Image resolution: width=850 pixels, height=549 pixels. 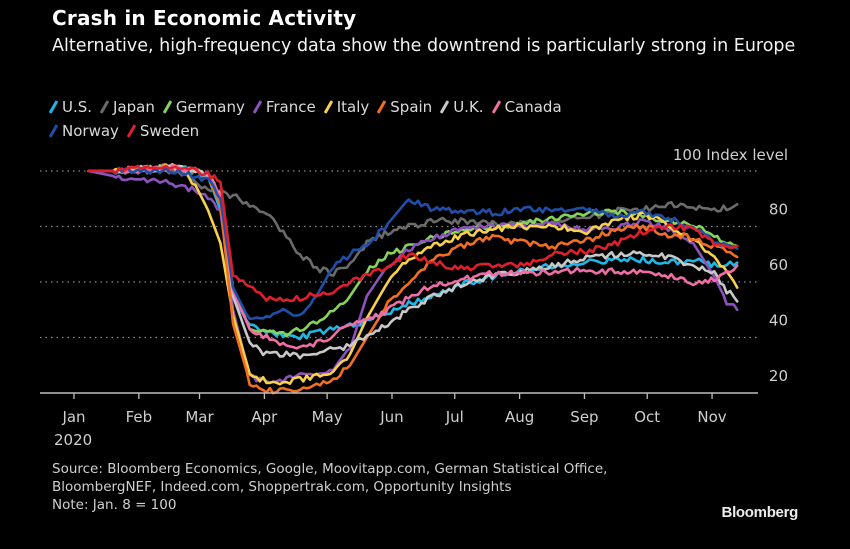 What do you see at coordinates (139, 417) in the screenshot?
I see `x-tick-label: Feb` at bounding box center [139, 417].